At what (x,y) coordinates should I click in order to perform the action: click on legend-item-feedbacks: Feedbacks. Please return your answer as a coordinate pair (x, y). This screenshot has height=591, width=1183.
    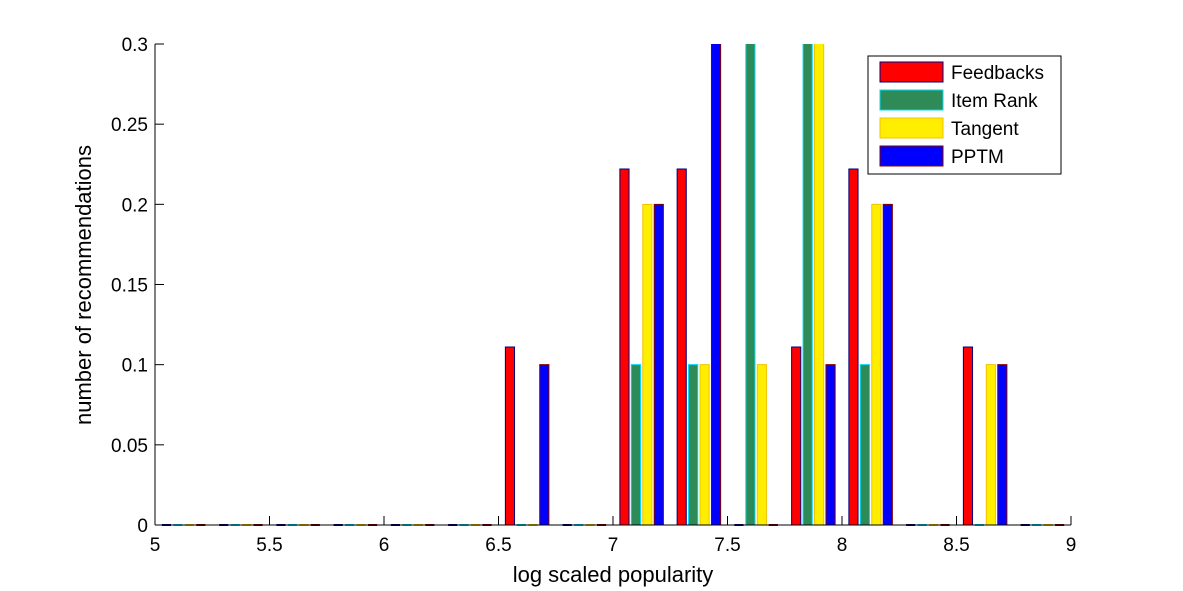
    Looking at the image, I should click on (961, 72).